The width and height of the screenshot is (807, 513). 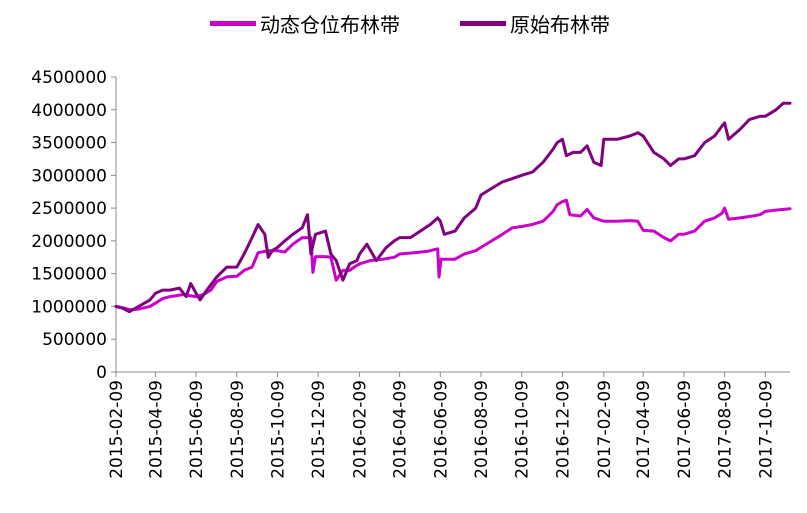 I want to click on legend-label-dynamic: 动态仓位布林带, so click(x=330, y=24).